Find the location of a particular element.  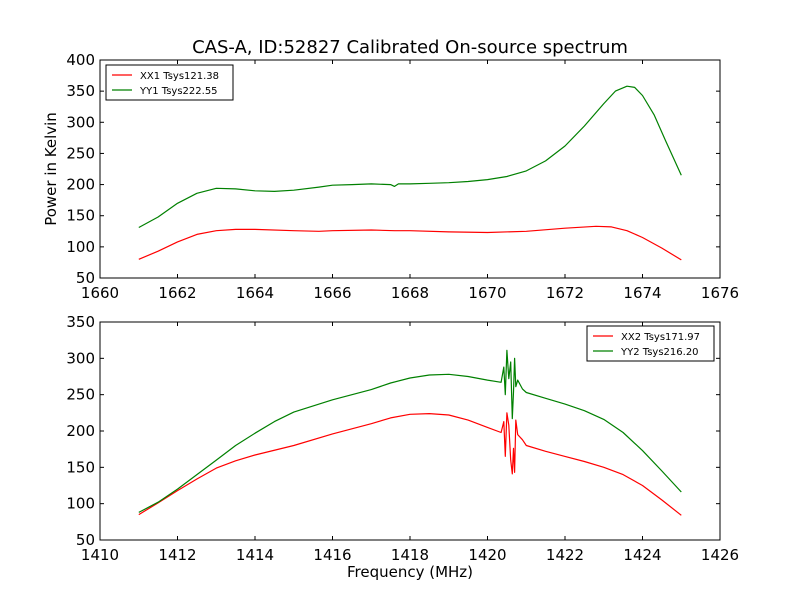

x-tick-label: 1674 is located at coordinates (642, 293).